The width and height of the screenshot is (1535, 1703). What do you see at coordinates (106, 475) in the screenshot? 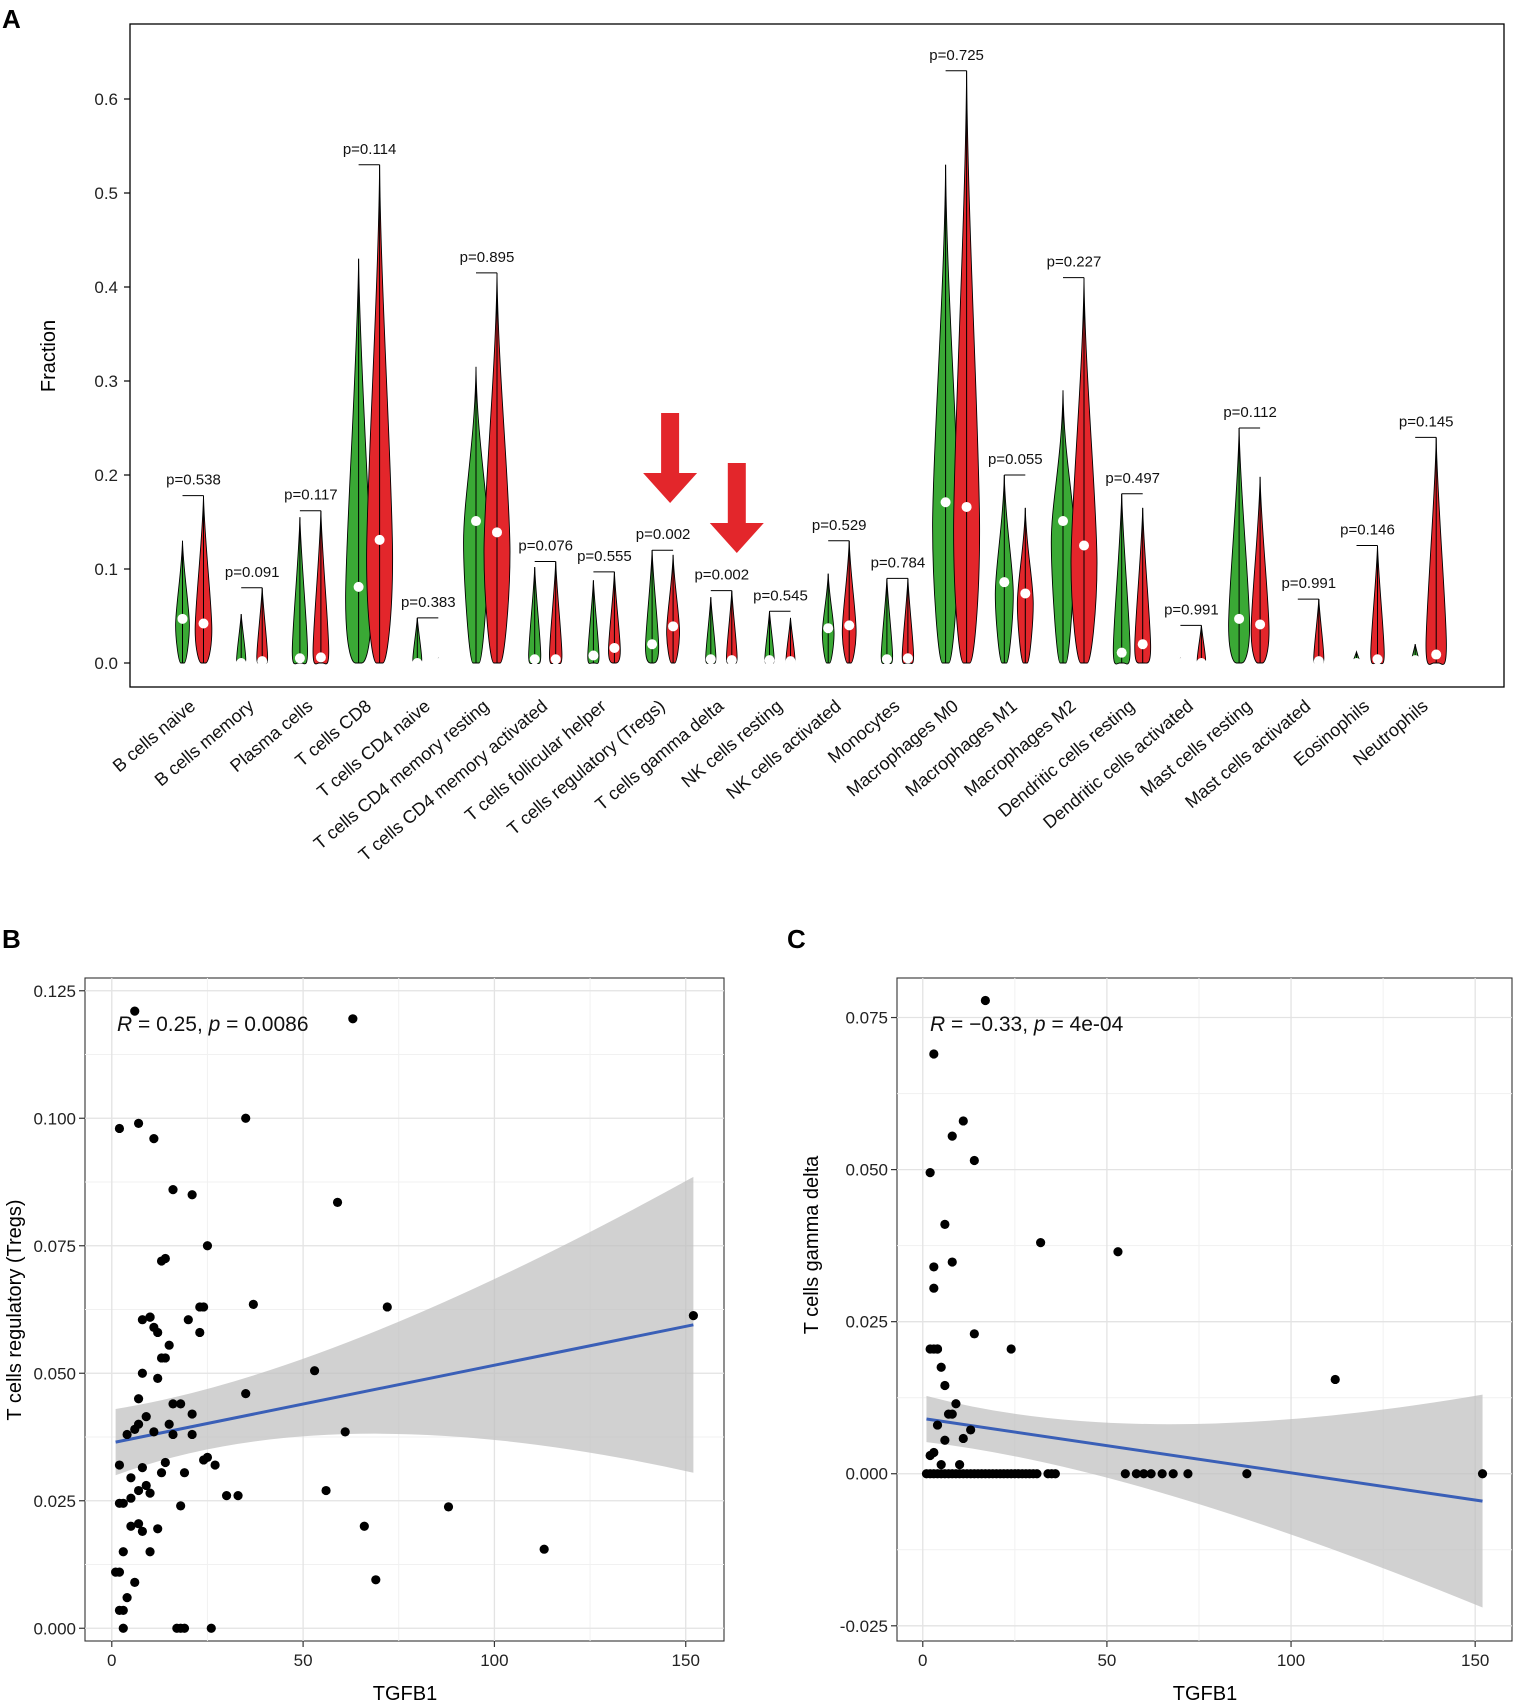
I see `panel-a-y-tick-label: 0.2` at bounding box center [106, 475].